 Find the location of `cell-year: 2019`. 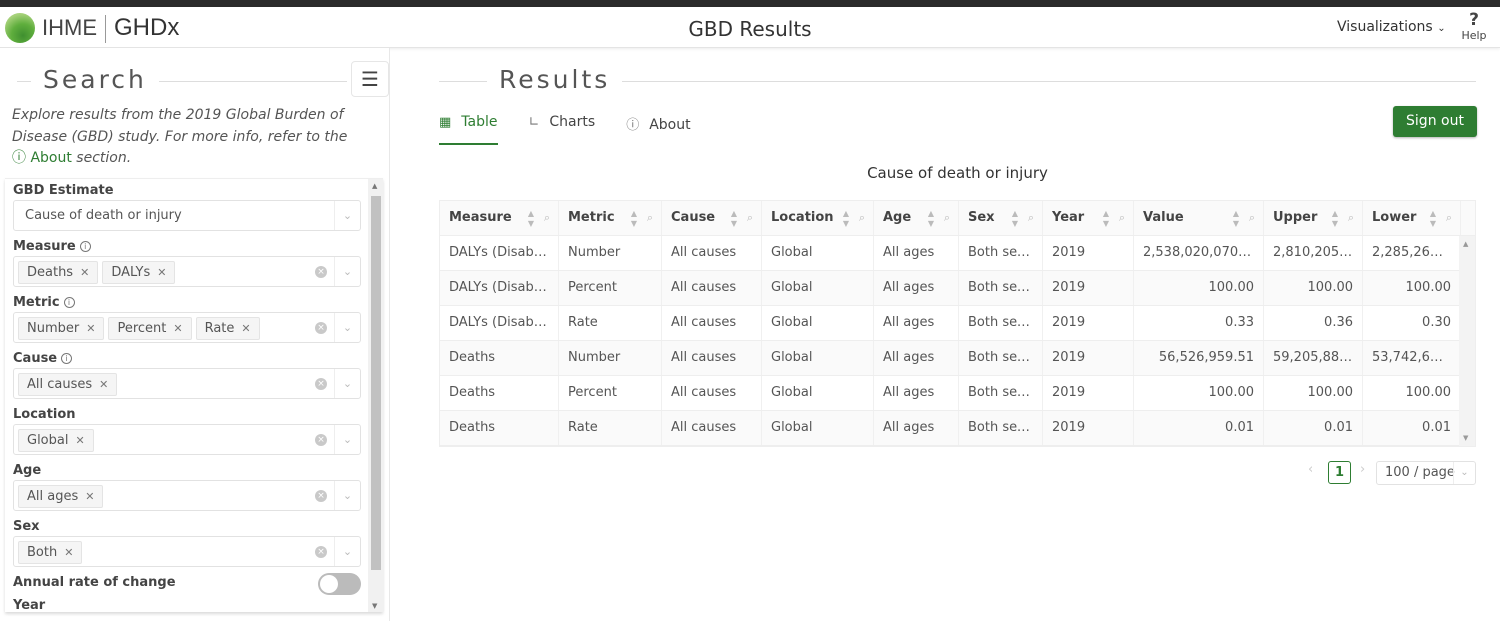

cell-year: 2019 is located at coordinates (1088, 288).